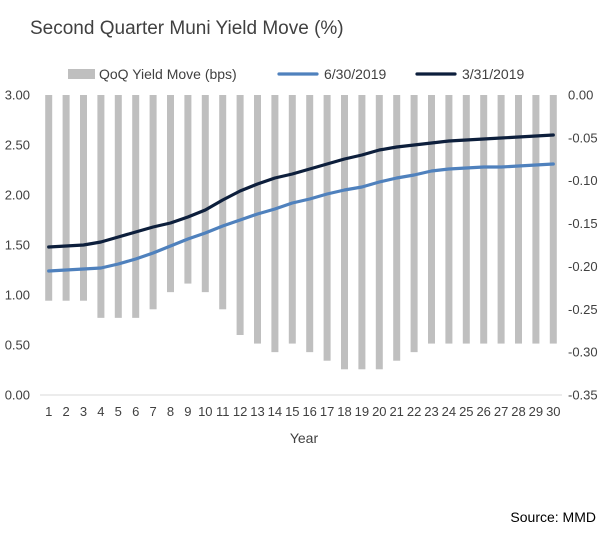  What do you see at coordinates (81, 74) in the screenshot?
I see `legend-swatch-bar` at bounding box center [81, 74].